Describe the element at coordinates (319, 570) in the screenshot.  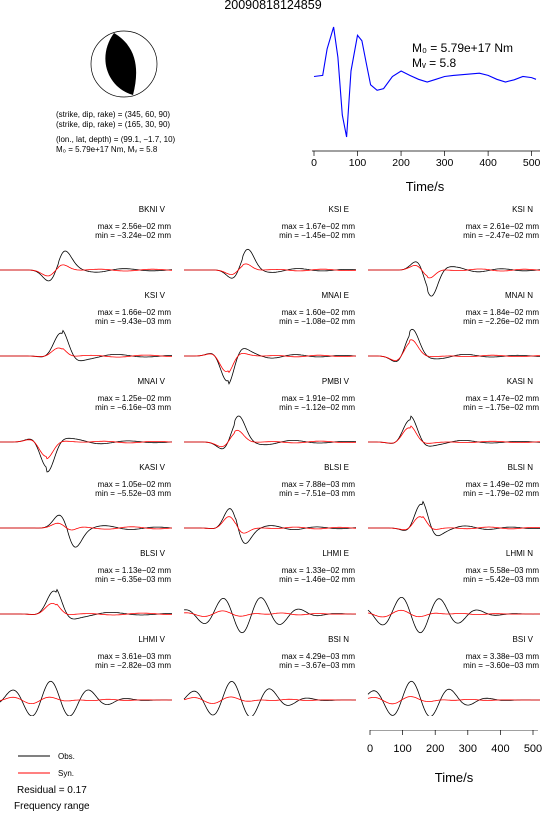
I see `station-max: max = 1.33e−02 mm` at that location.